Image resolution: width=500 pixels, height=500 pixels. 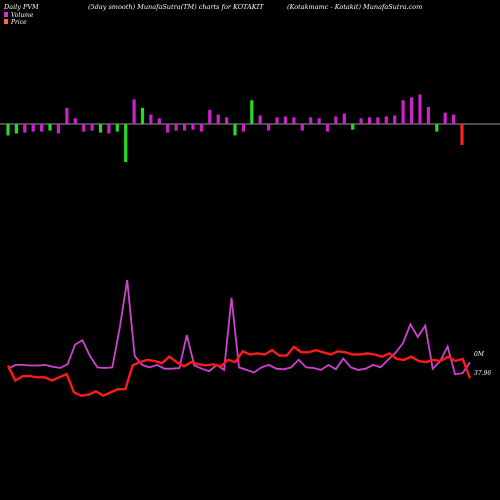 I want to click on volume-last-label: 0M, so click(x=479, y=354).